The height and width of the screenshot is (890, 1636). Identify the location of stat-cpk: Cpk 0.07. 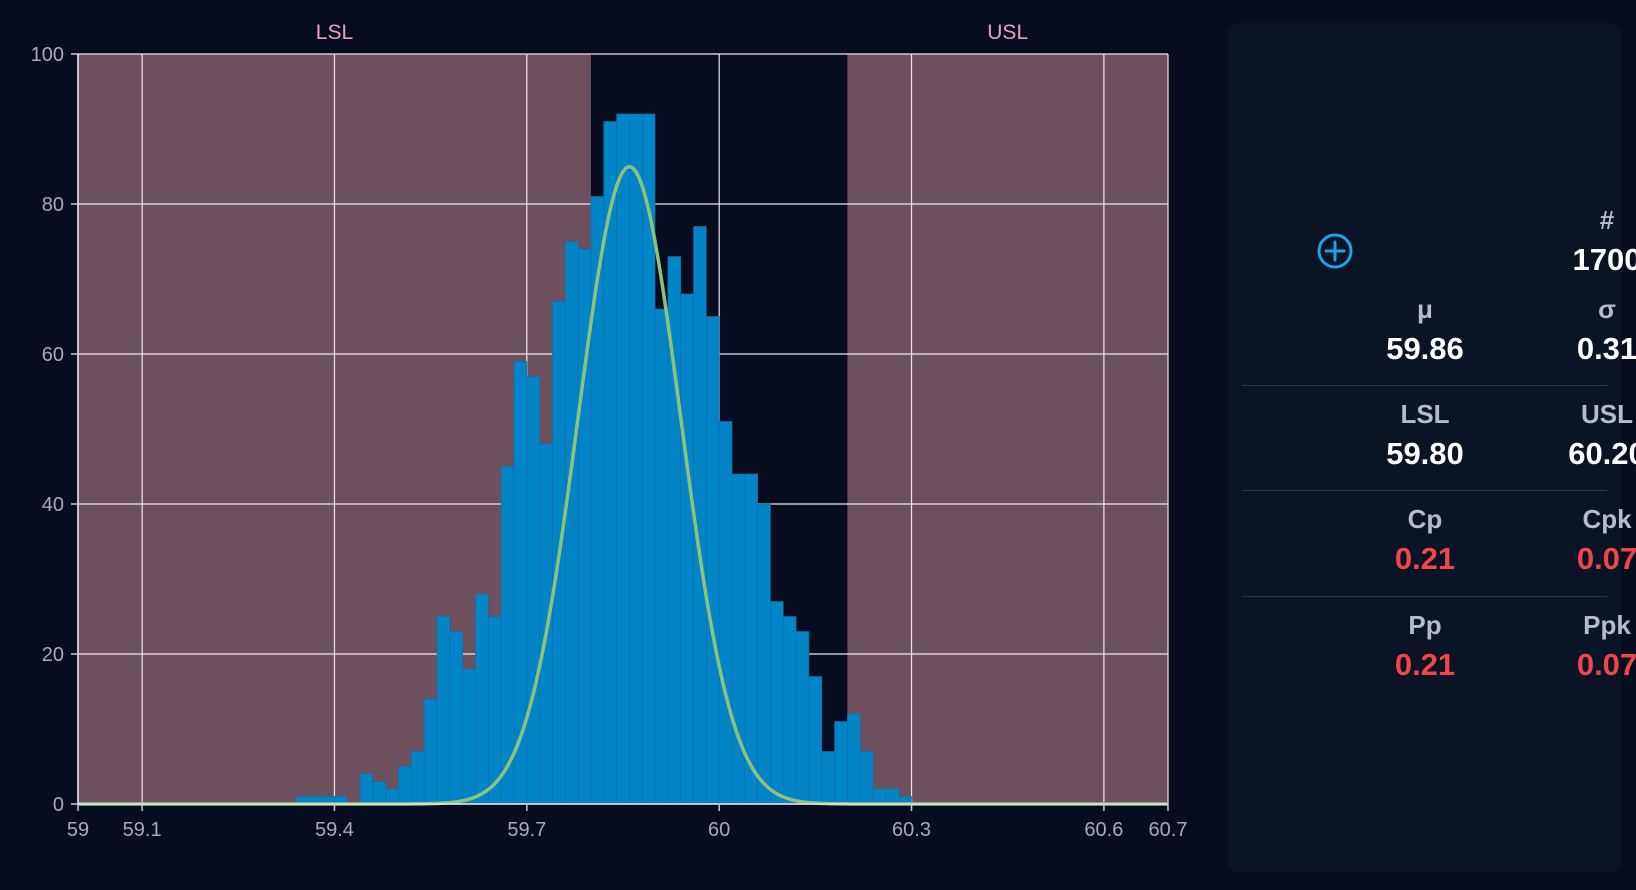
(1576, 540).